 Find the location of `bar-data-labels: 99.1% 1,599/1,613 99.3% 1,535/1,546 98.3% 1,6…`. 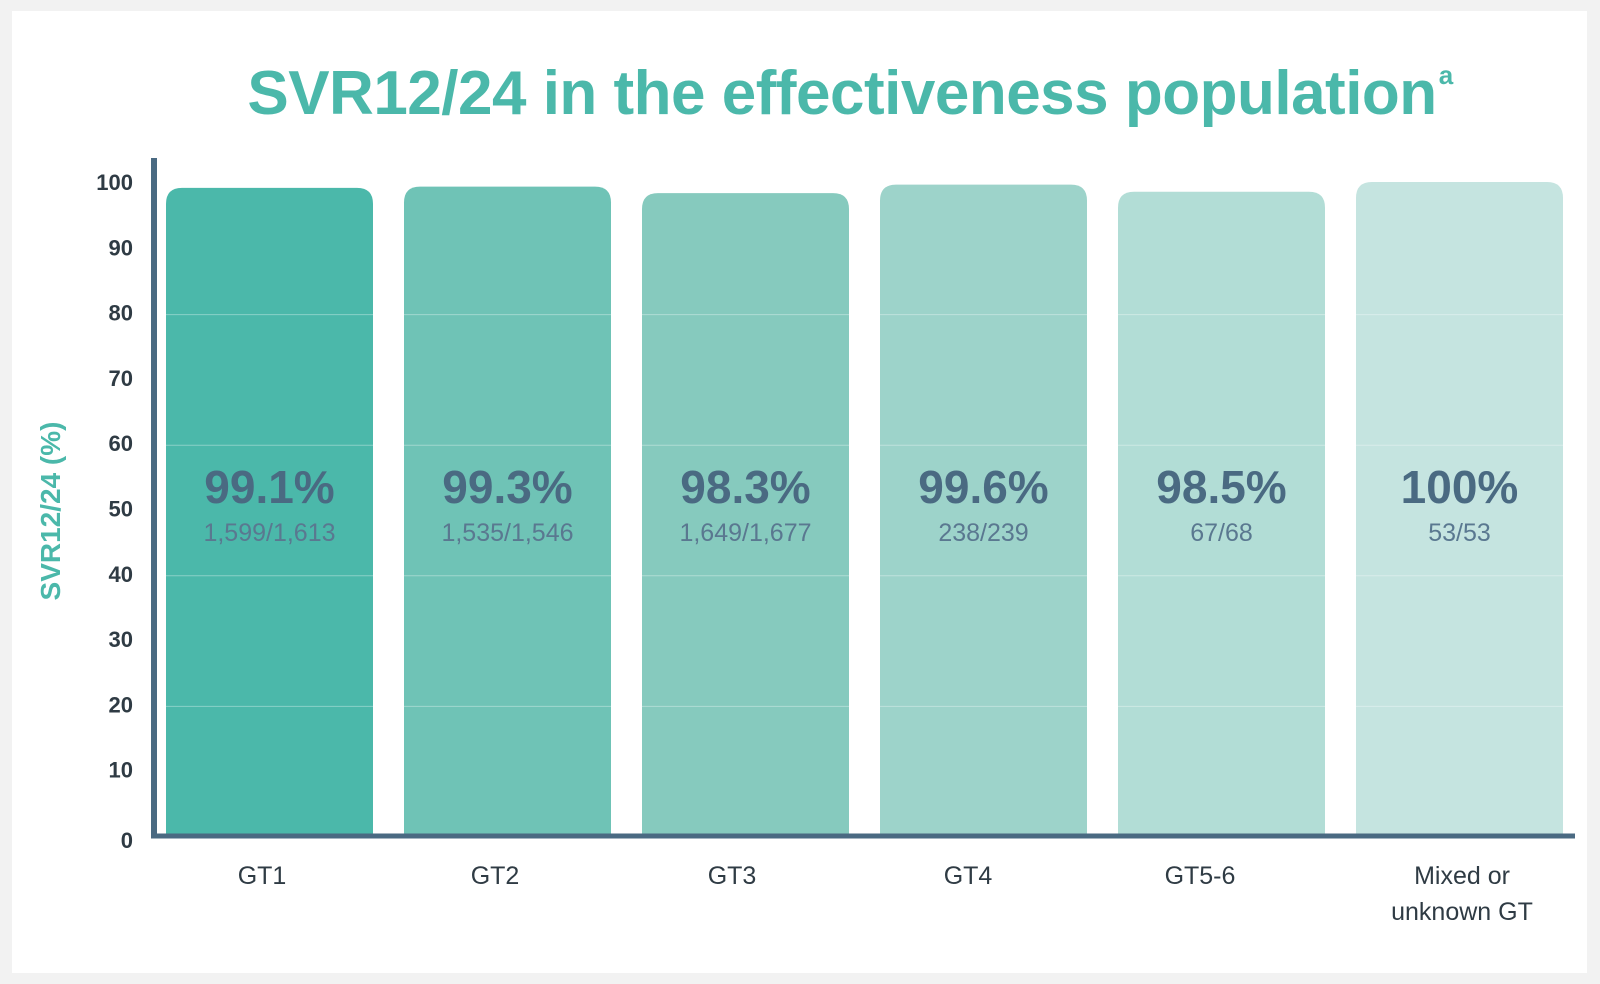

bar-data-labels: 99.1% 1,599/1,613 99.3% 1,535/1,546 98.3% 1,6… is located at coordinates (860, 504).